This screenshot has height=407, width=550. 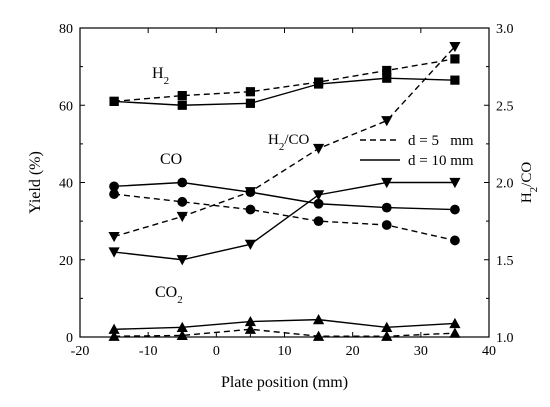 What do you see at coordinates (66, 29) in the screenshot?
I see `y-left-tick-label: 80` at bounding box center [66, 29].